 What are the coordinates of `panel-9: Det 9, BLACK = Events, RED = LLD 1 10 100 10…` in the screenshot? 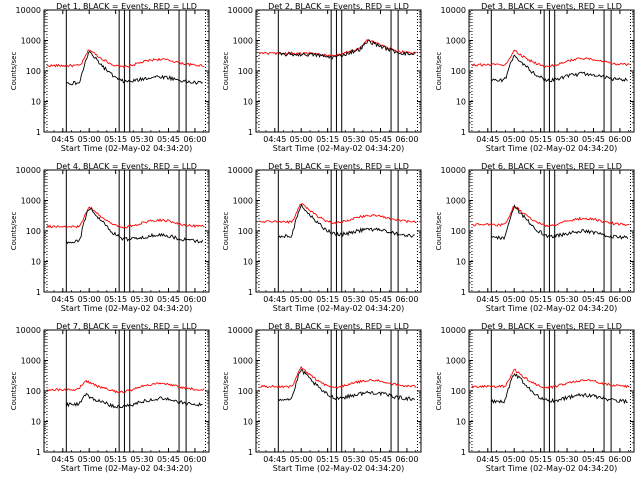 It's located at (535, 397).